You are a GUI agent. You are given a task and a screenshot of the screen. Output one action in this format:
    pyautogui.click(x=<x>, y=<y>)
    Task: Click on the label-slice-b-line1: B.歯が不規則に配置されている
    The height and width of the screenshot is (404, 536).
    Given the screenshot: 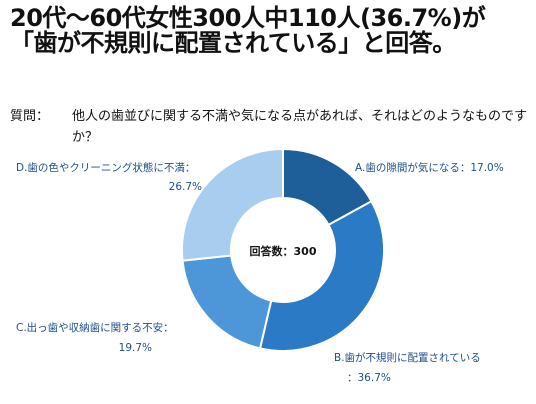 What is the action you would take?
    pyautogui.click(x=407, y=357)
    